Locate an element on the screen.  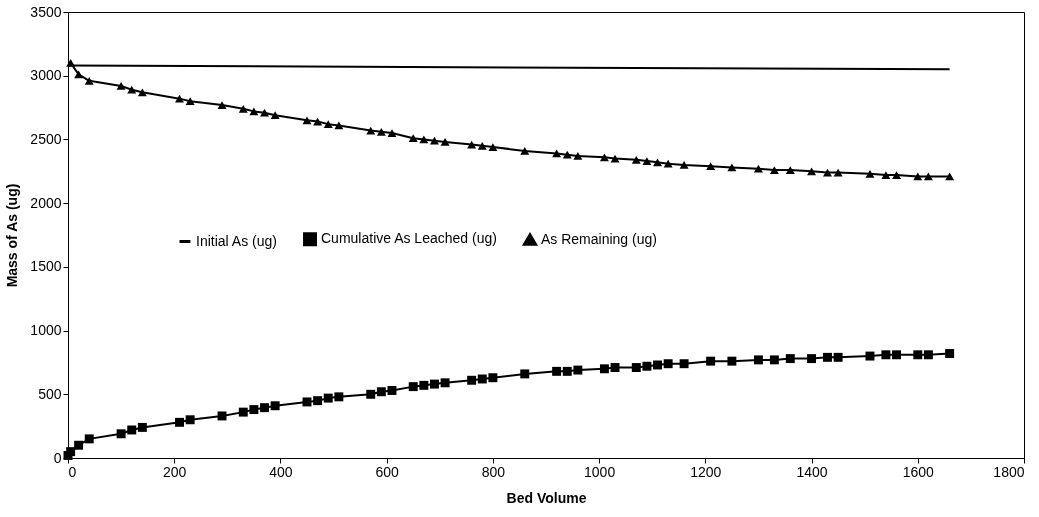
y-tick-label: 3500 is located at coordinates (46, 11).